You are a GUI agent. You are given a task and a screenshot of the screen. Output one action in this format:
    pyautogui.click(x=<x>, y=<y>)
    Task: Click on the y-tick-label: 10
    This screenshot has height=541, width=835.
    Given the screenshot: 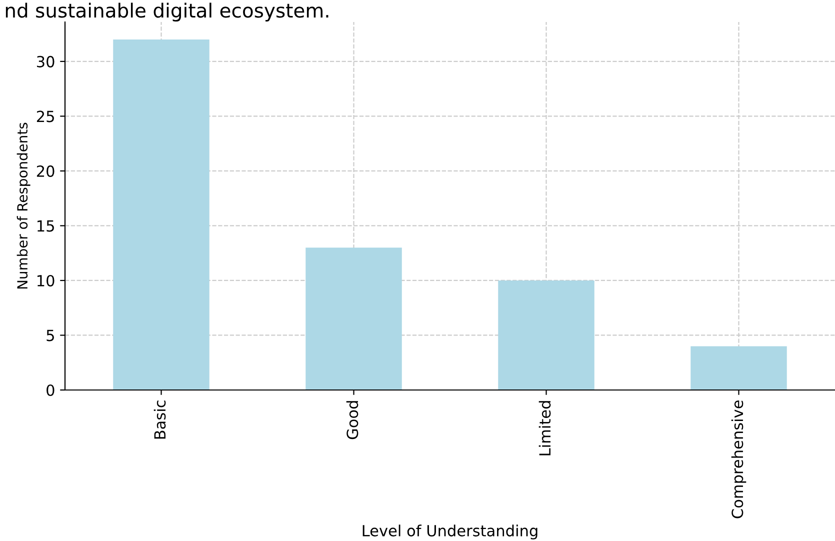 What is the action you would take?
    pyautogui.click(x=46, y=280)
    